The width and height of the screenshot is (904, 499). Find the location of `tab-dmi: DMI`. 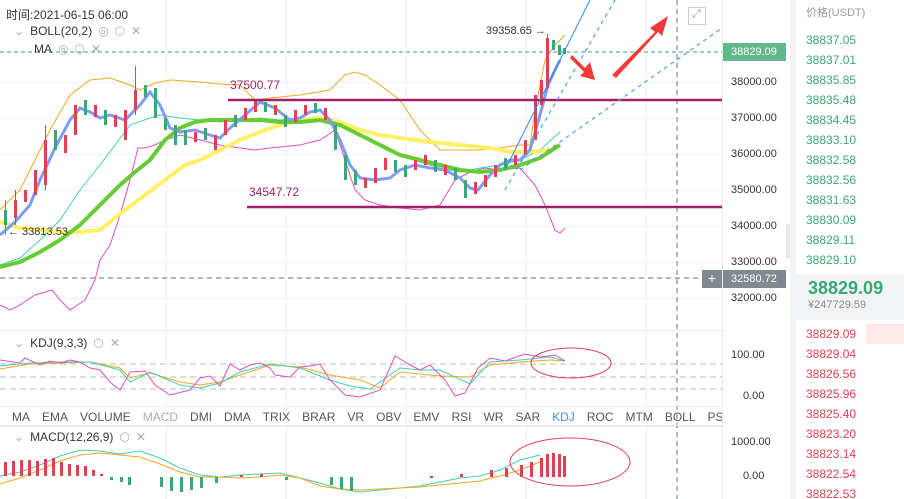

tab-dmi: DMI is located at coordinates (201, 417).